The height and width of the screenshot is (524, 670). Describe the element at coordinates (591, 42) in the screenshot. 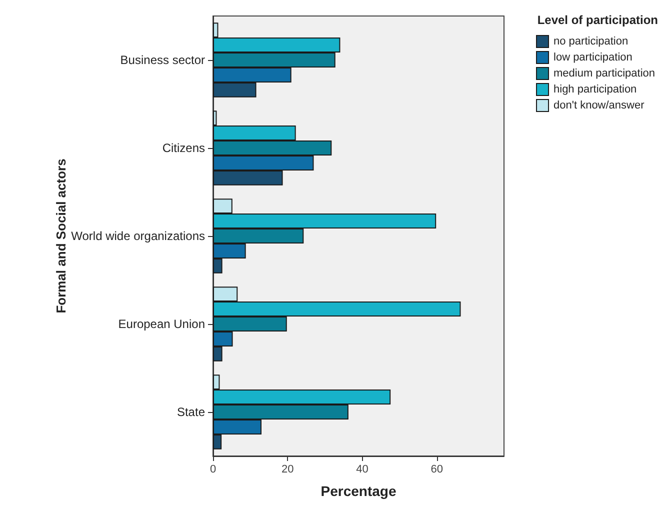

I see `legend-label: no participation` at that location.